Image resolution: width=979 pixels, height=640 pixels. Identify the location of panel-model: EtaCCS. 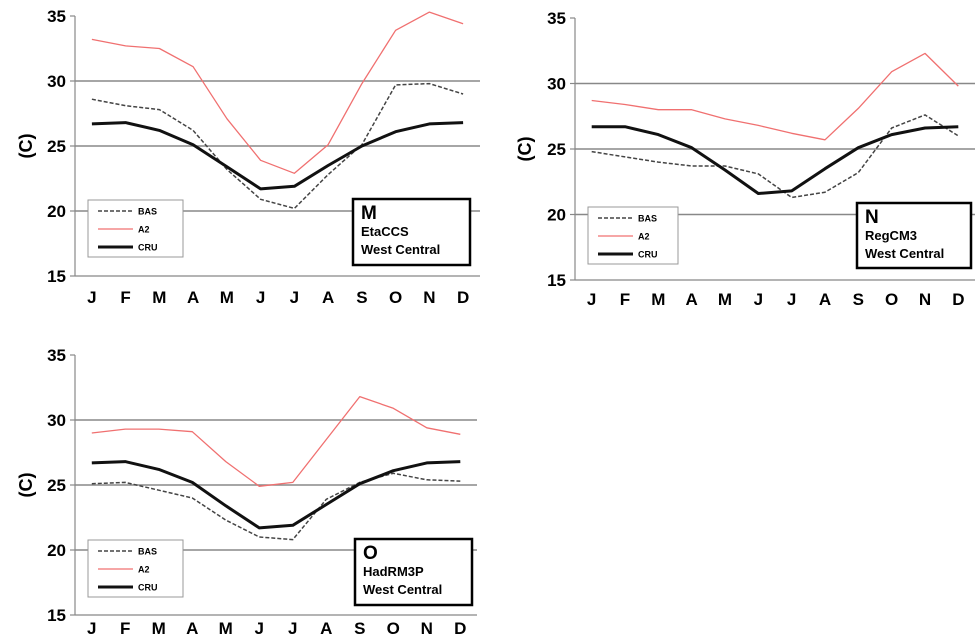
(385, 231).